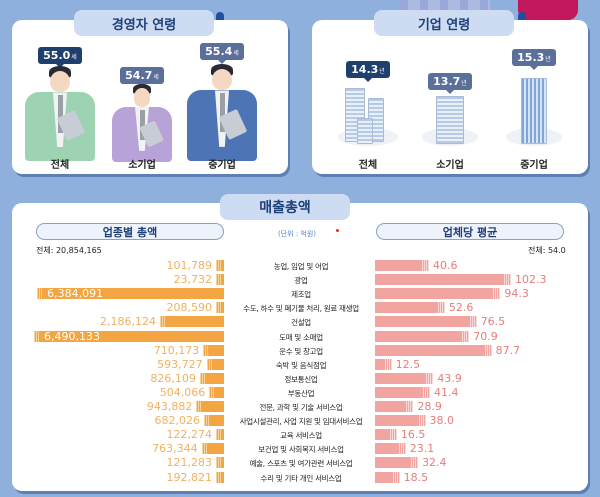  What do you see at coordinates (300, 350) in the screenshot?
I see `chart-row: 710,173 운수 및 창고업 87.7` at bounding box center [300, 350].